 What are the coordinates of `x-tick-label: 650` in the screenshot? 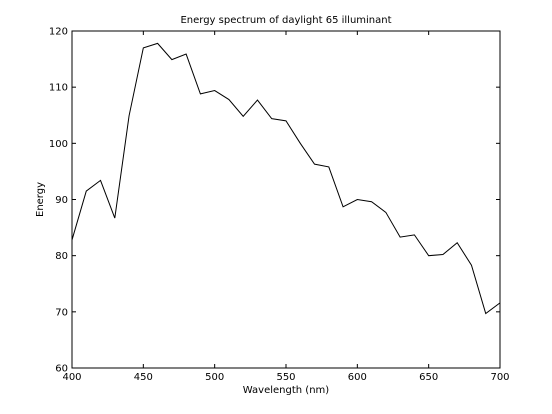 It's located at (428, 377).